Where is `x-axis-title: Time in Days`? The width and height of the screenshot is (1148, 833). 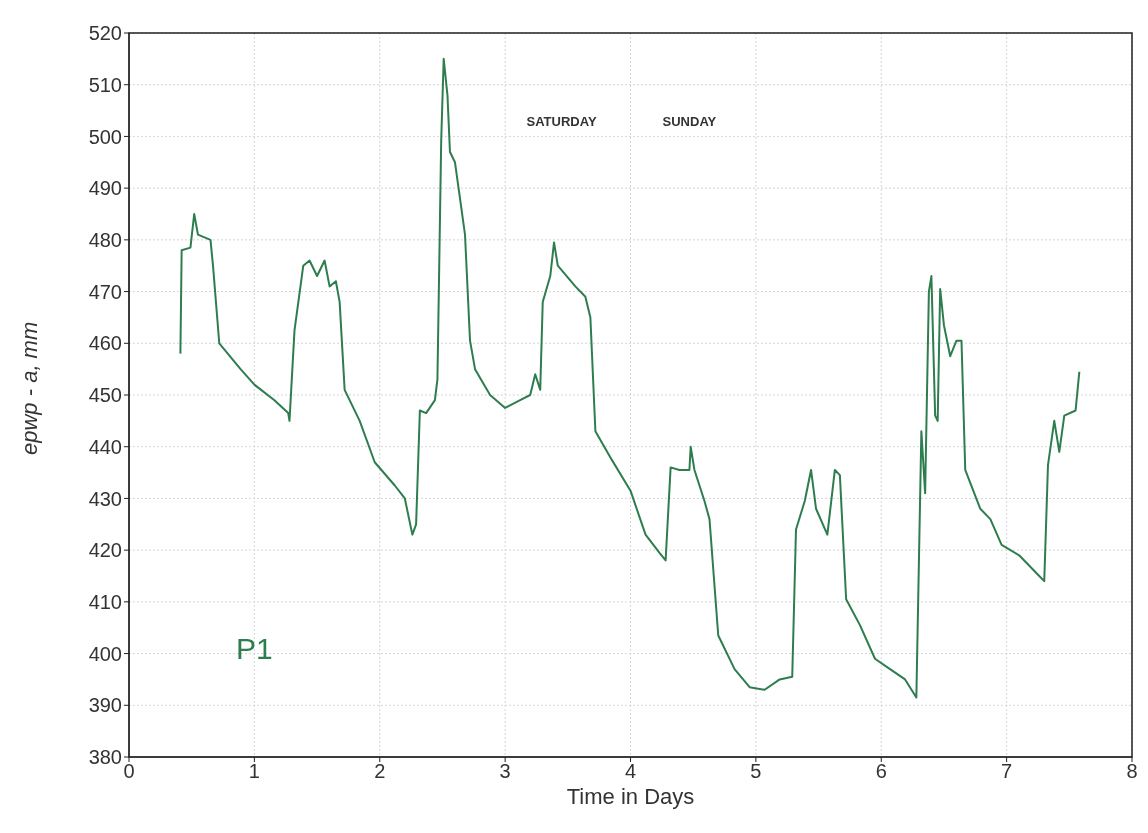
x-axis-title: Time in Days is located at coordinates (630, 796).